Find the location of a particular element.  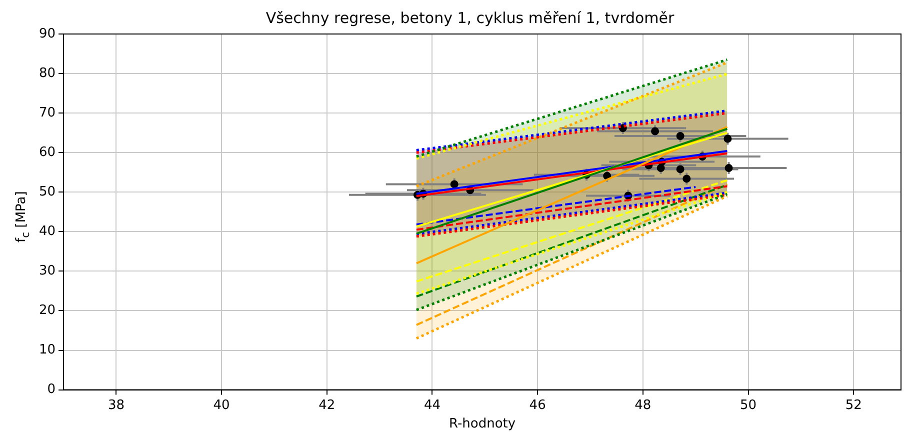

x-axis-title: R-hodnoty is located at coordinates (482, 424).